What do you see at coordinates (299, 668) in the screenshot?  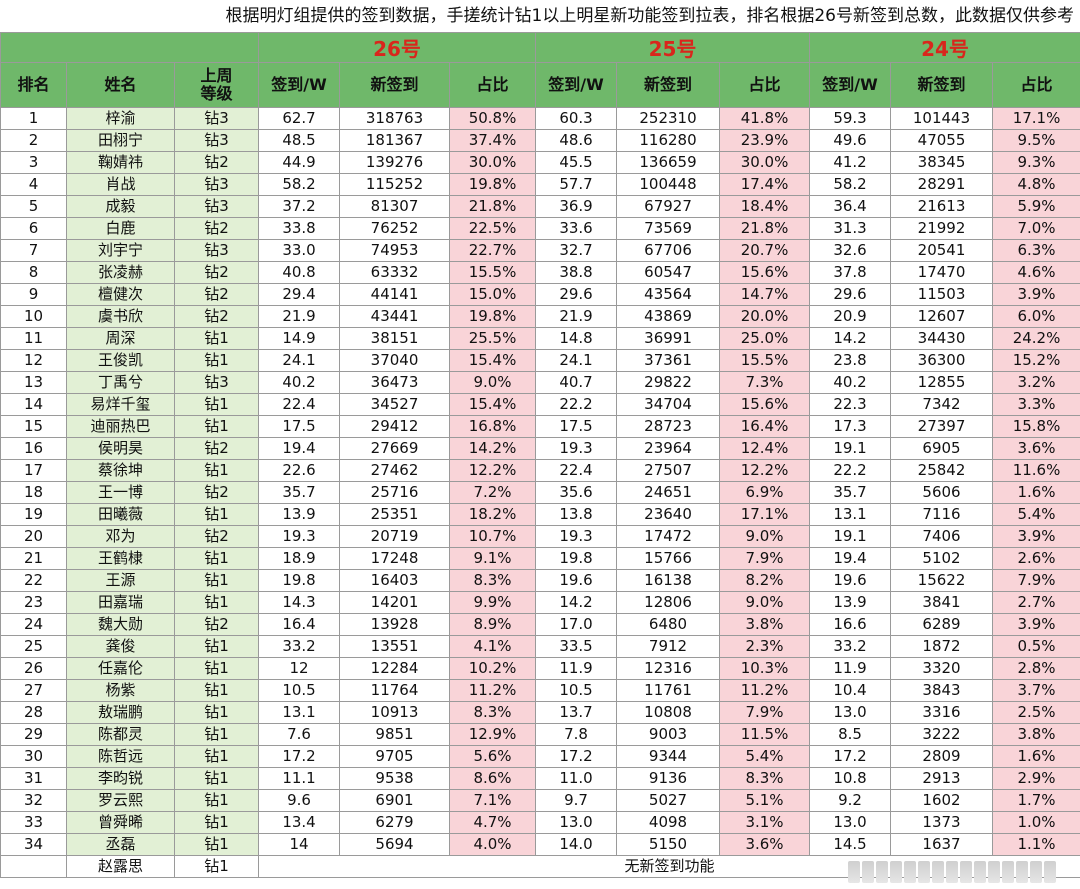 I see `cell-signin-26: 12` at bounding box center [299, 668].